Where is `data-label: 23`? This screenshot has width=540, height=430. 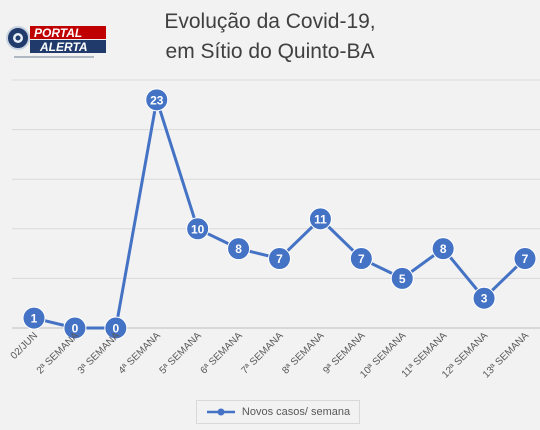
data-label: 23 is located at coordinates (157, 100).